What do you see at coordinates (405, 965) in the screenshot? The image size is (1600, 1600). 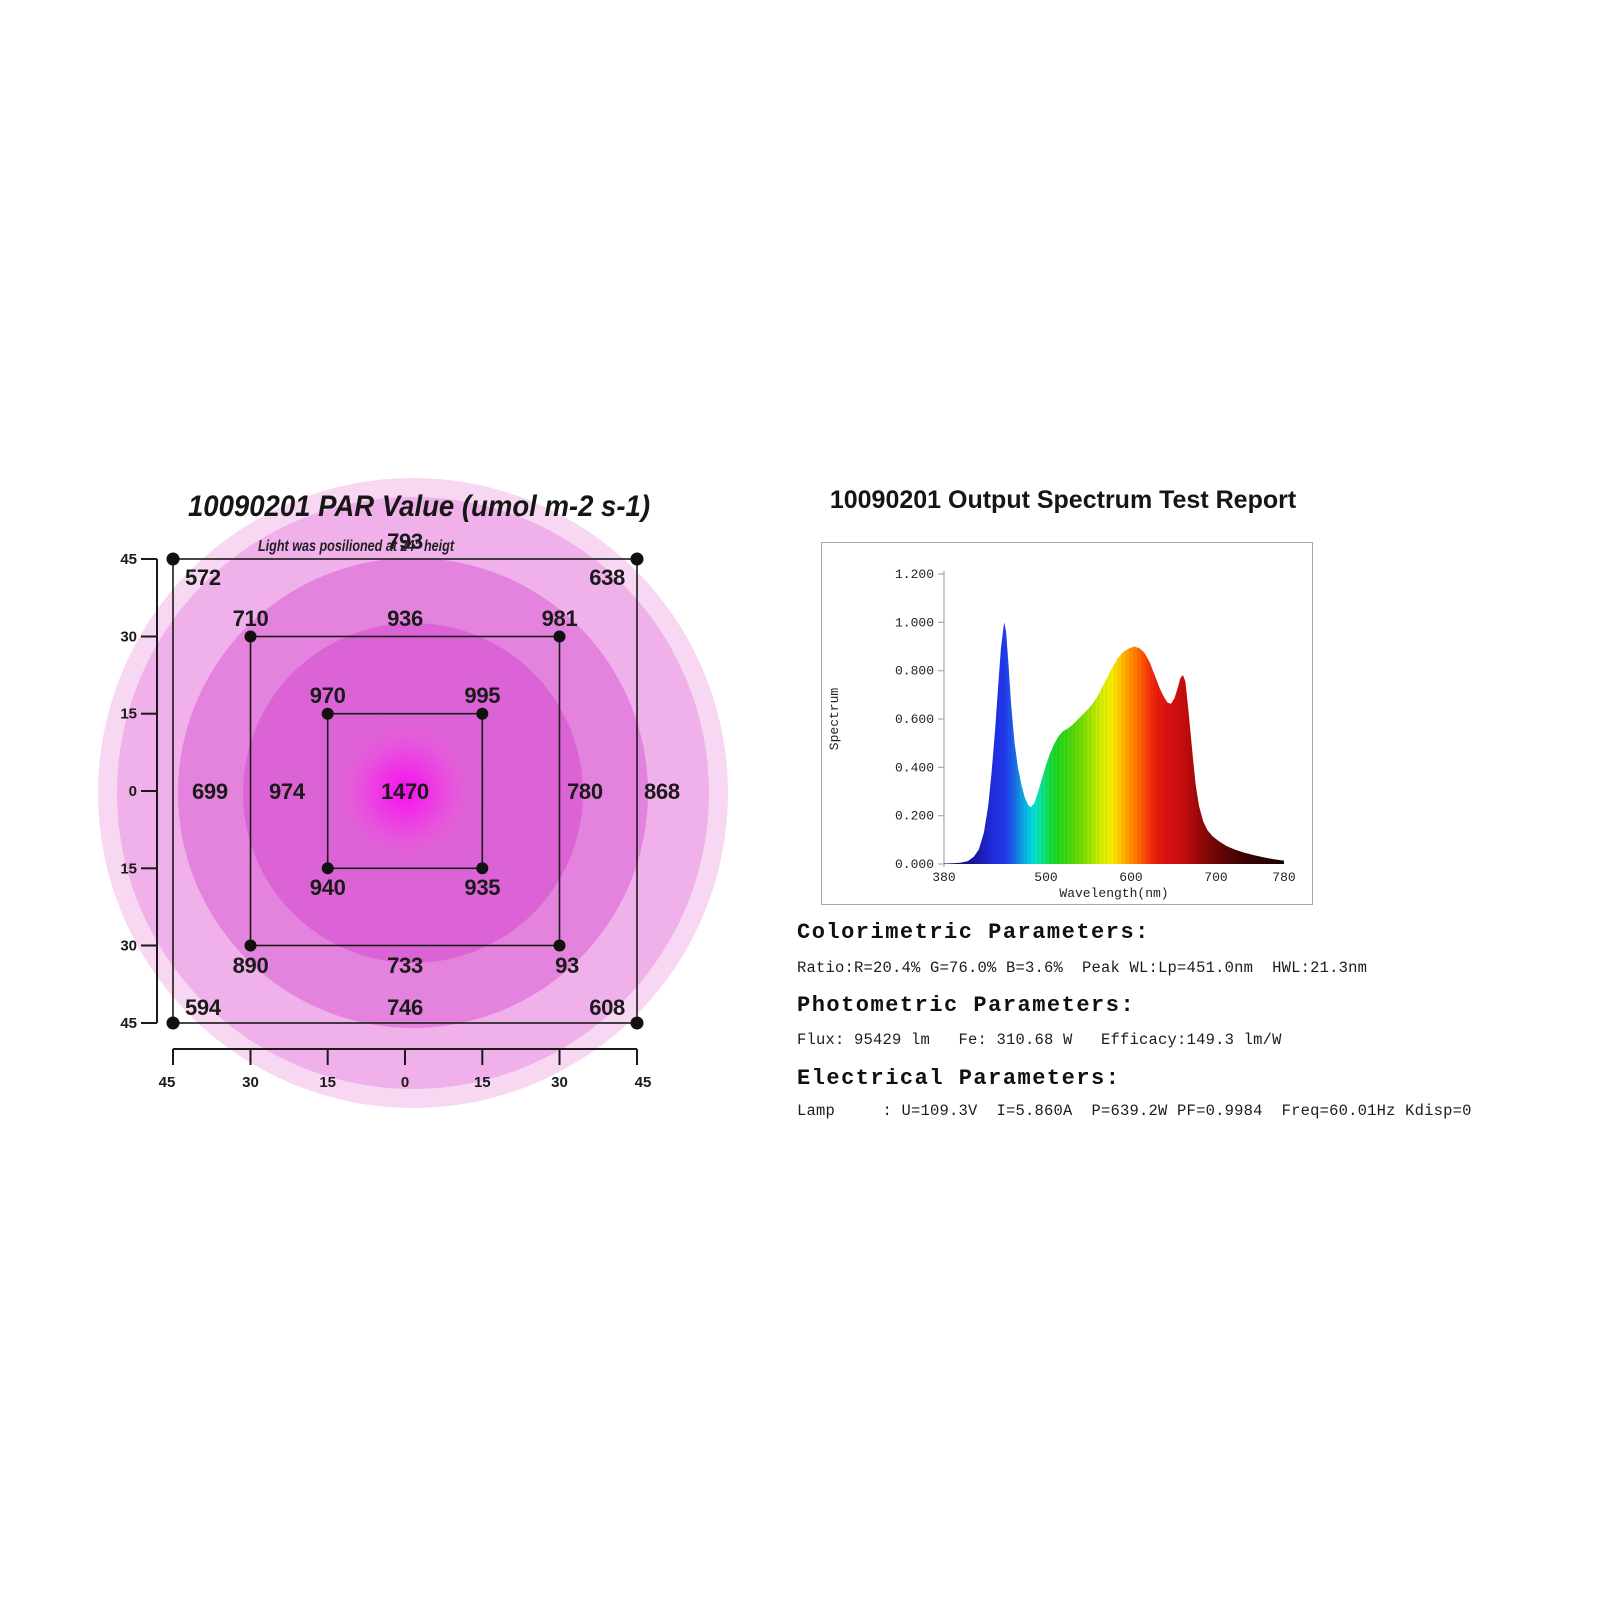 I see `par-value: 733` at bounding box center [405, 965].